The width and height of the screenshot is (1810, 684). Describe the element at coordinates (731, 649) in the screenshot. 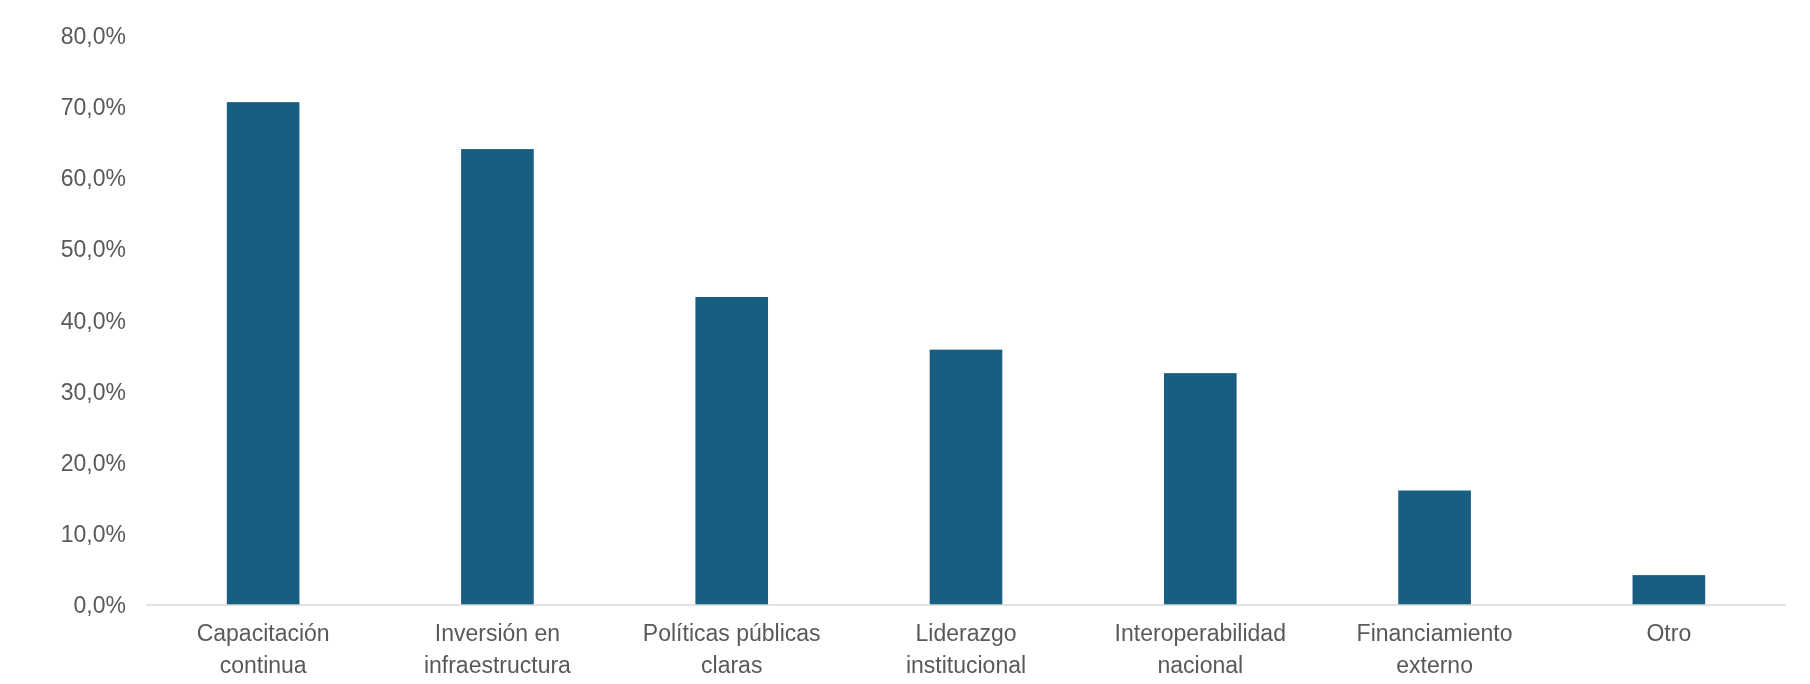

I see `x-tick-label: Políticas públicas claras` at that location.